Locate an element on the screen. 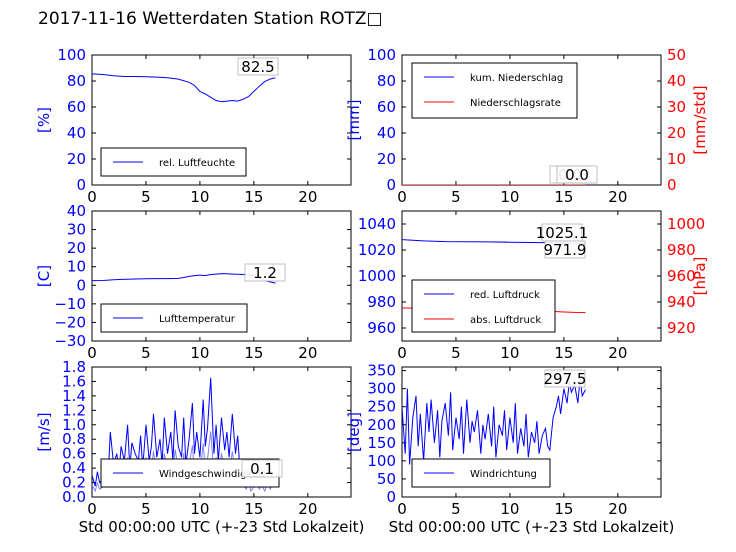 This screenshot has height=552, width=736. panel-5-xtick-label: 10 is located at coordinates (199, 509).